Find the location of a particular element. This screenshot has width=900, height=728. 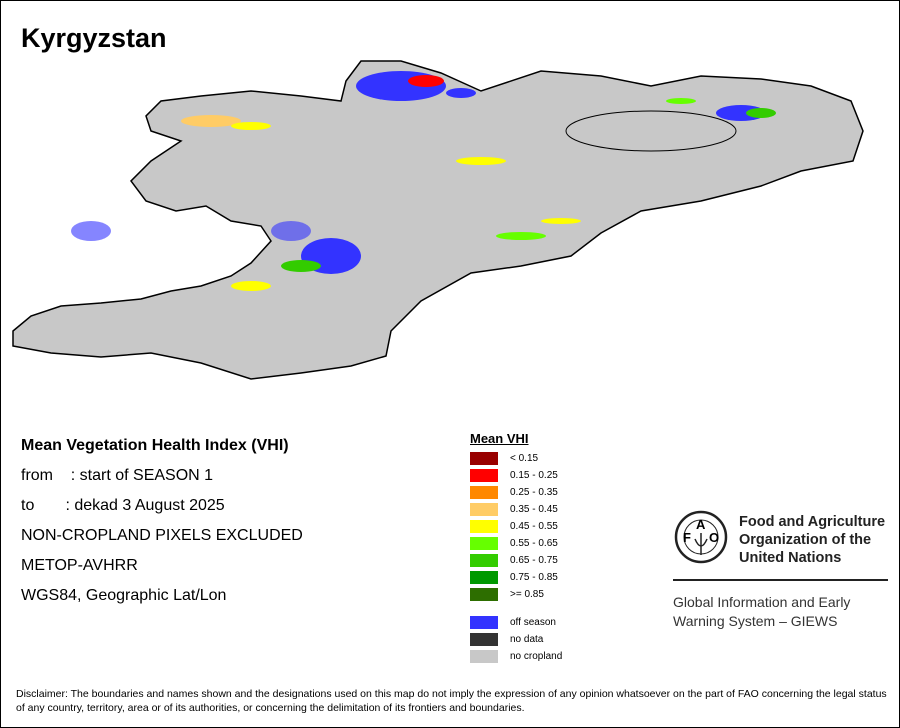

legend-item: off season is located at coordinates (516, 622).